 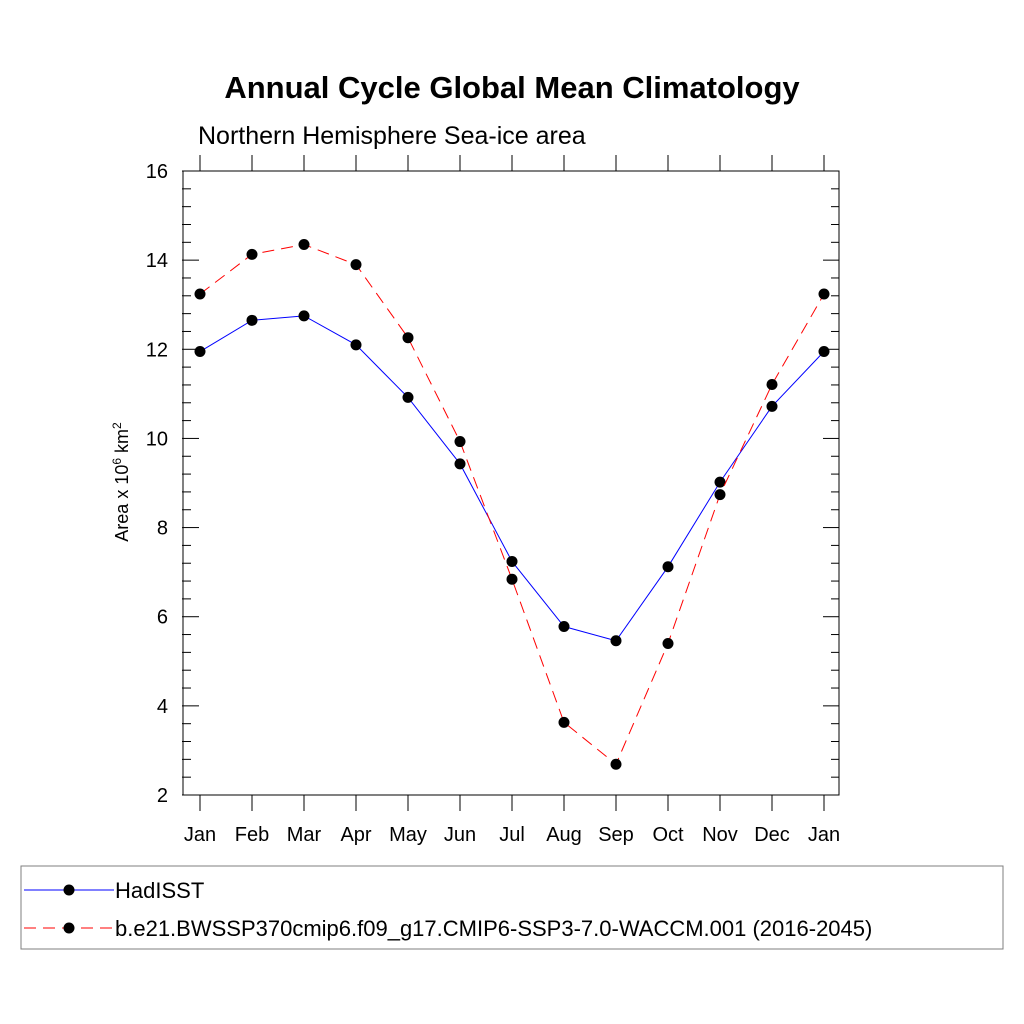 What do you see at coordinates (512, 87) in the screenshot?
I see `chart-title: Annual Cycle Global Mean Climatology` at bounding box center [512, 87].